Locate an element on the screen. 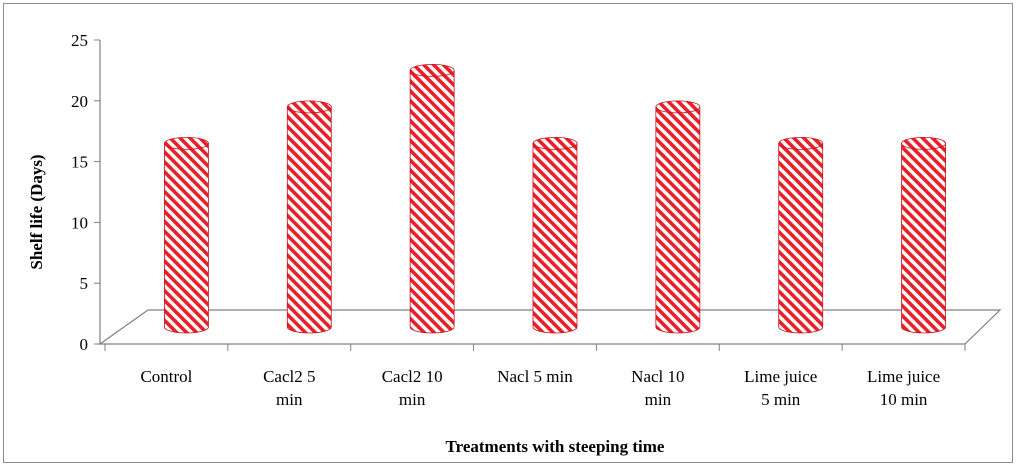  x-category-label: Control is located at coordinates (166, 376).